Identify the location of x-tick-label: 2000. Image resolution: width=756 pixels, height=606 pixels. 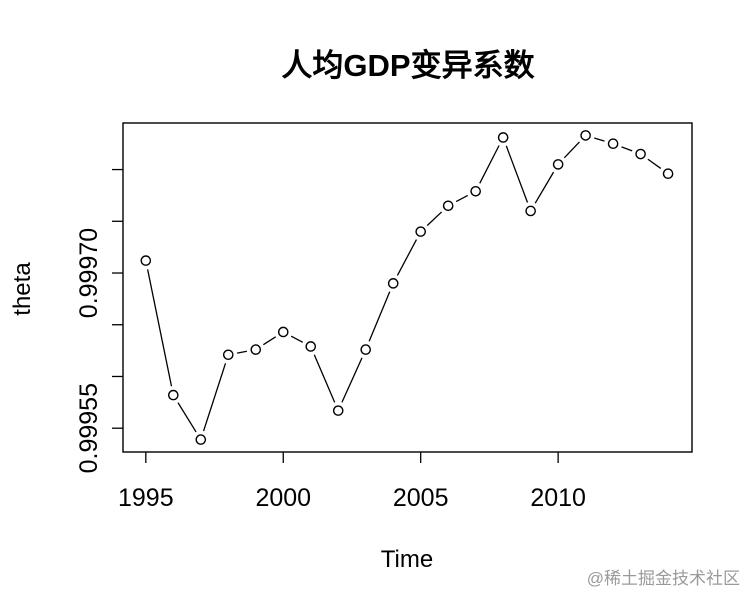
(283, 498).